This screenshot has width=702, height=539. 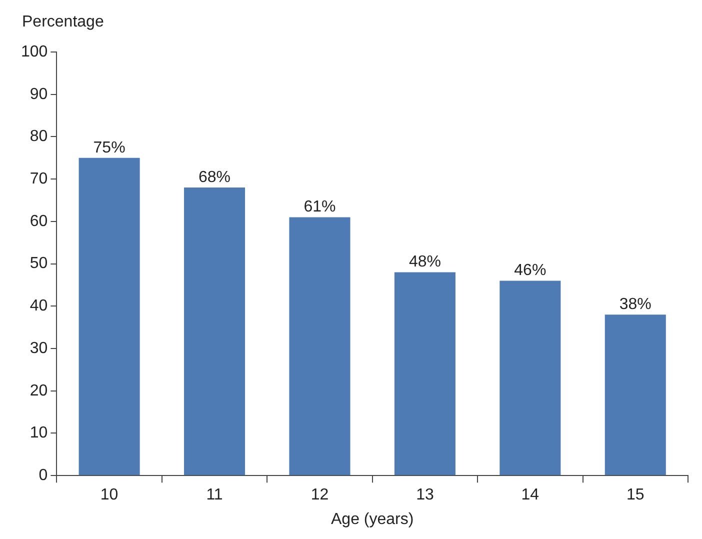 What do you see at coordinates (39, 94) in the screenshot?
I see `y-tick-label: 90` at bounding box center [39, 94].